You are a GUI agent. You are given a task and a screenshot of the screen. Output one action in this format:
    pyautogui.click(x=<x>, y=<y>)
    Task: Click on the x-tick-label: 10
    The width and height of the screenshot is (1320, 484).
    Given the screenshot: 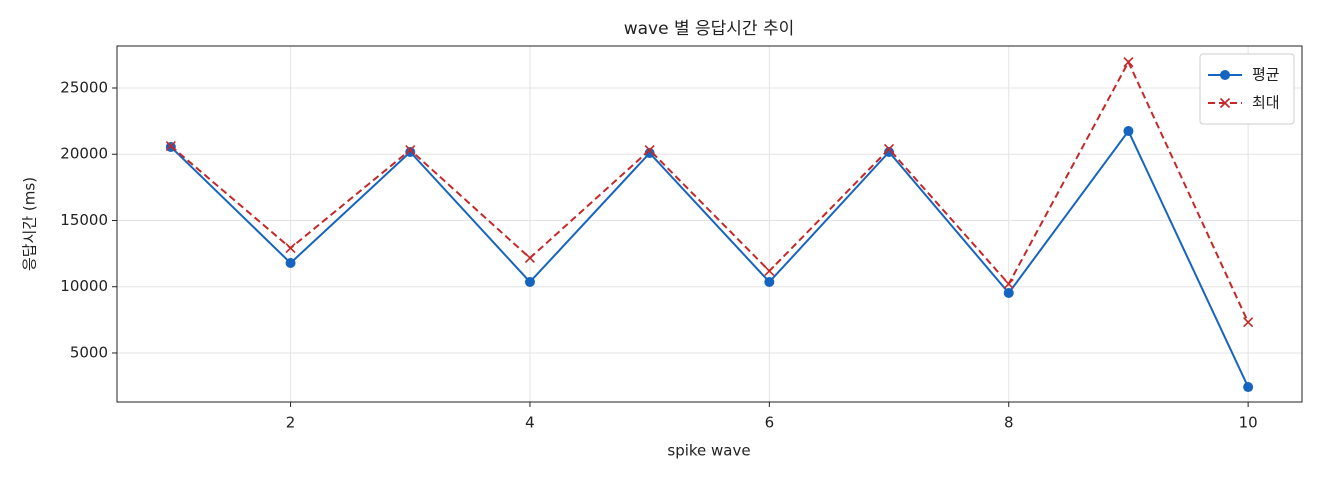 What is the action you would take?
    pyautogui.click(x=1248, y=423)
    